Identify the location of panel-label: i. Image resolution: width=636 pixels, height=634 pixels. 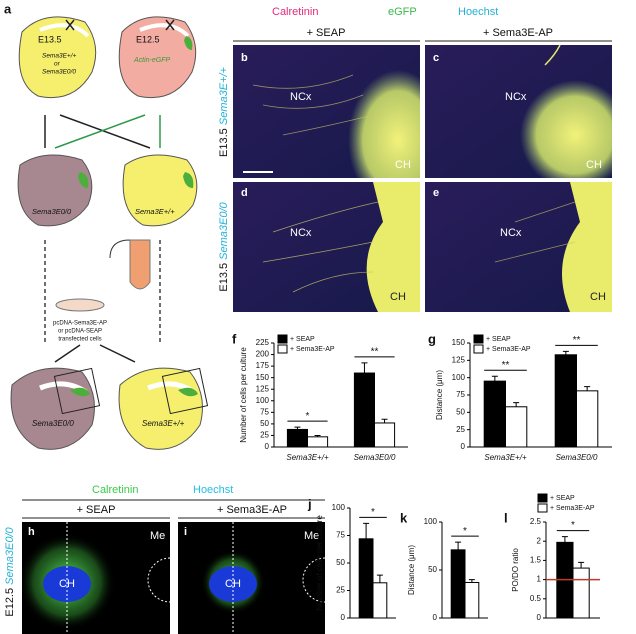
(185, 532).